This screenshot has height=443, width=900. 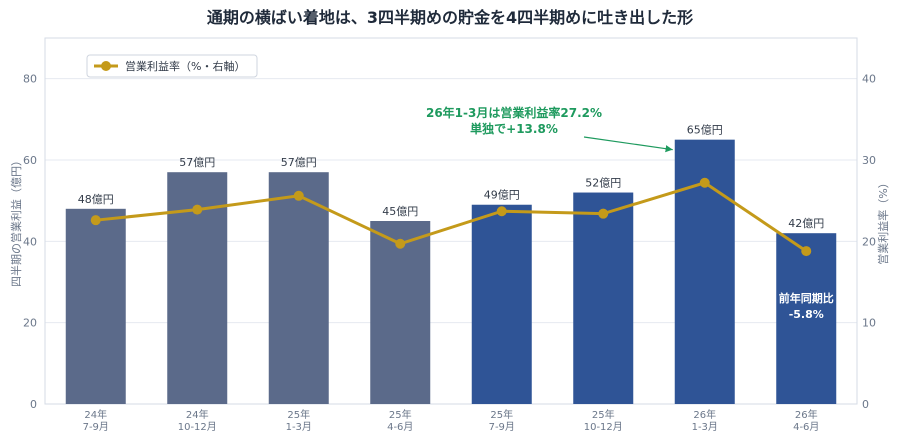 What do you see at coordinates (603, 420) in the screenshot?
I see `x-tick-label: 25年 10-12月` at bounding box center [603, 420].